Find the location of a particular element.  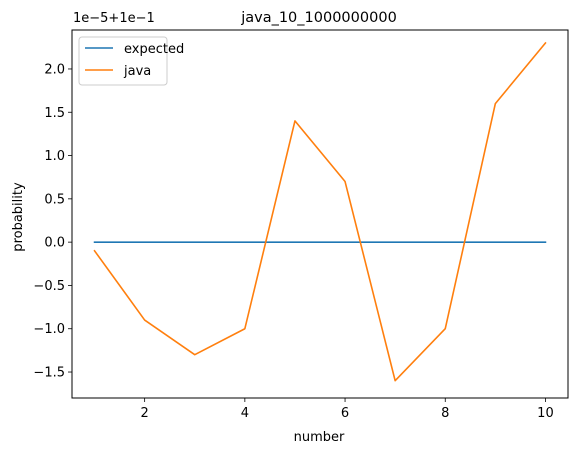

y-tick-label: −0.5 is located at coordinates (49, 286).